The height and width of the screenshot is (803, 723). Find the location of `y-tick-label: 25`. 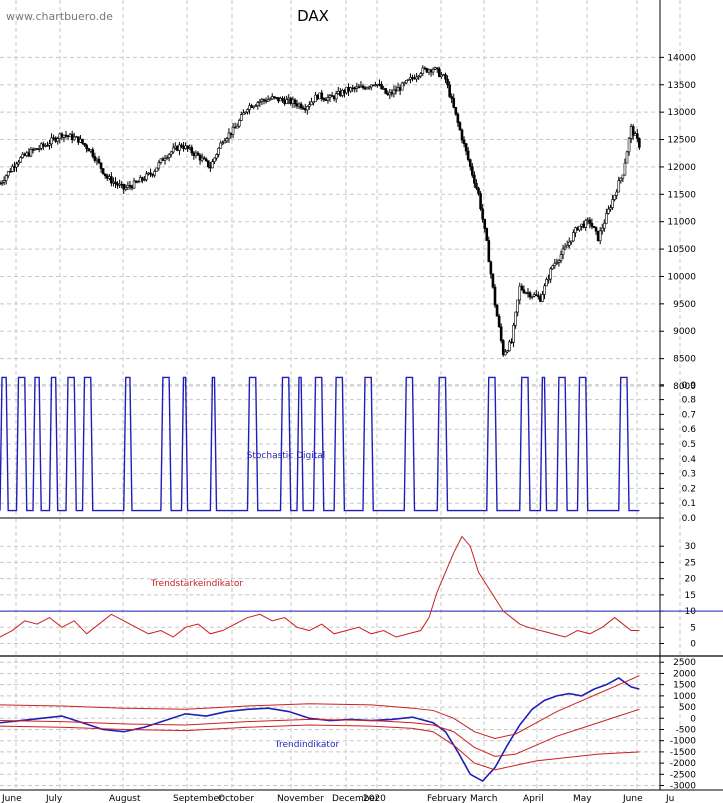

y-tick-label: 25 is located at coordinates (690, 563).